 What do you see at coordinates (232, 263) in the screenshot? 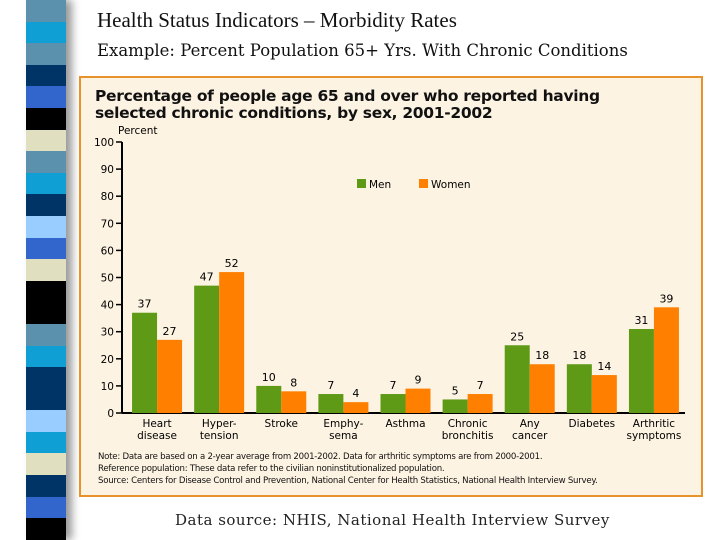
I see `data-label: 52` at bounding box center [232, 263].